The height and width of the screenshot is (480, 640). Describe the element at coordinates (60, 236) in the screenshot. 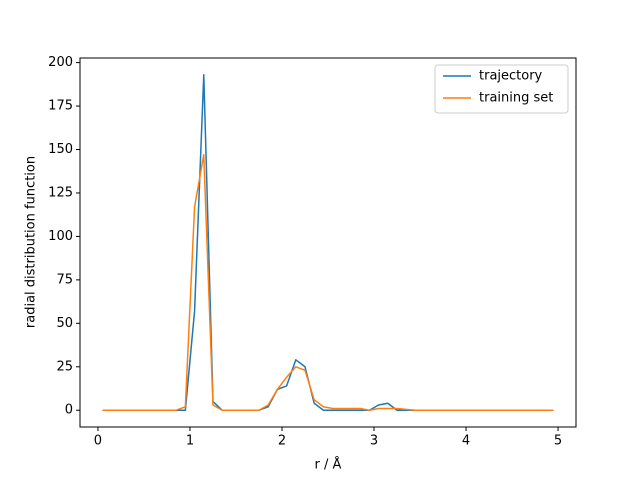

I see `y-tick-label: 100` at that location.